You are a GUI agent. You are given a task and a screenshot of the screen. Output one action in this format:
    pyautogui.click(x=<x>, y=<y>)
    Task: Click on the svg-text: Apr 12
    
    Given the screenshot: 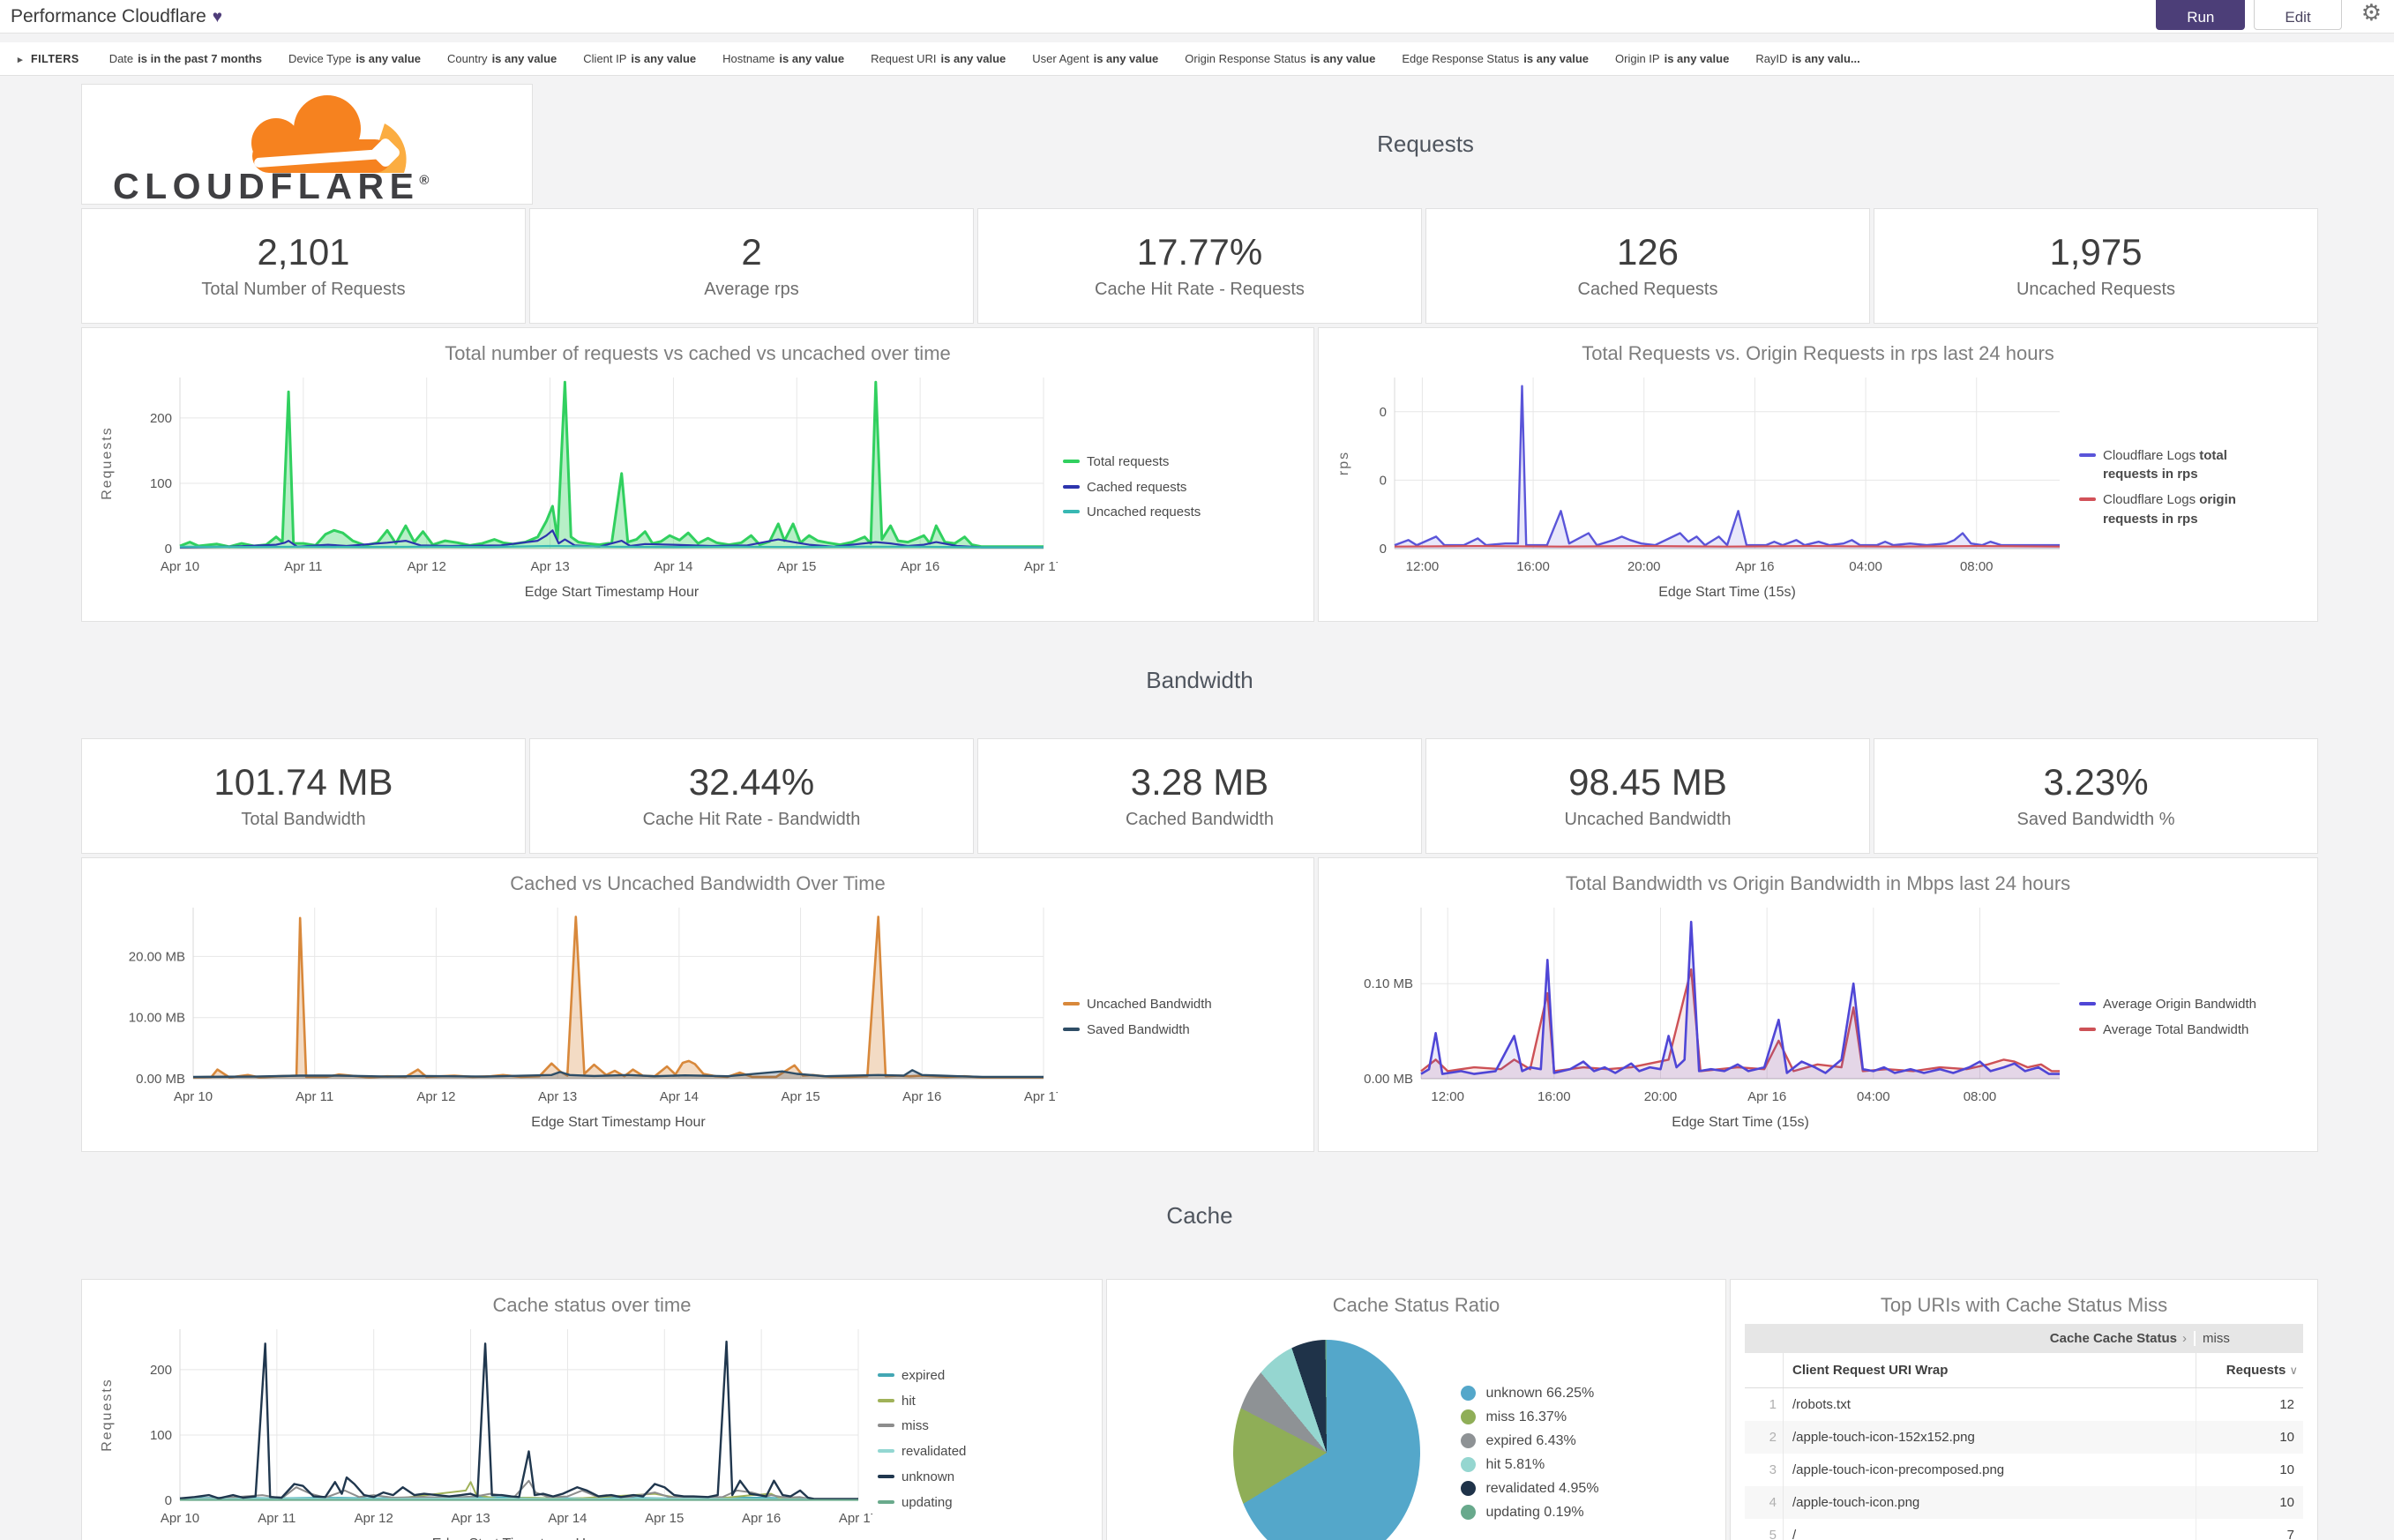 What is the action you would take?
    pyautogui.click(x=374, y=1518)
    